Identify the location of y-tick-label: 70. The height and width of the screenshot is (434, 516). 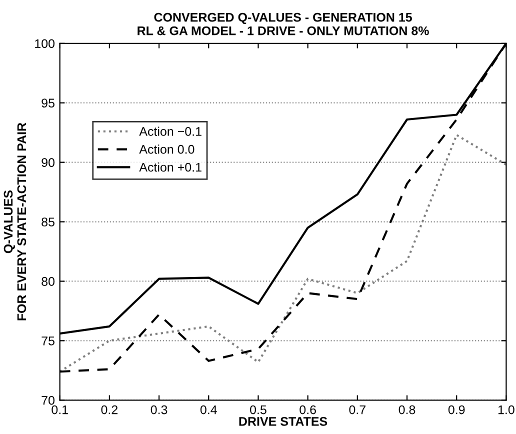
(48, 400).